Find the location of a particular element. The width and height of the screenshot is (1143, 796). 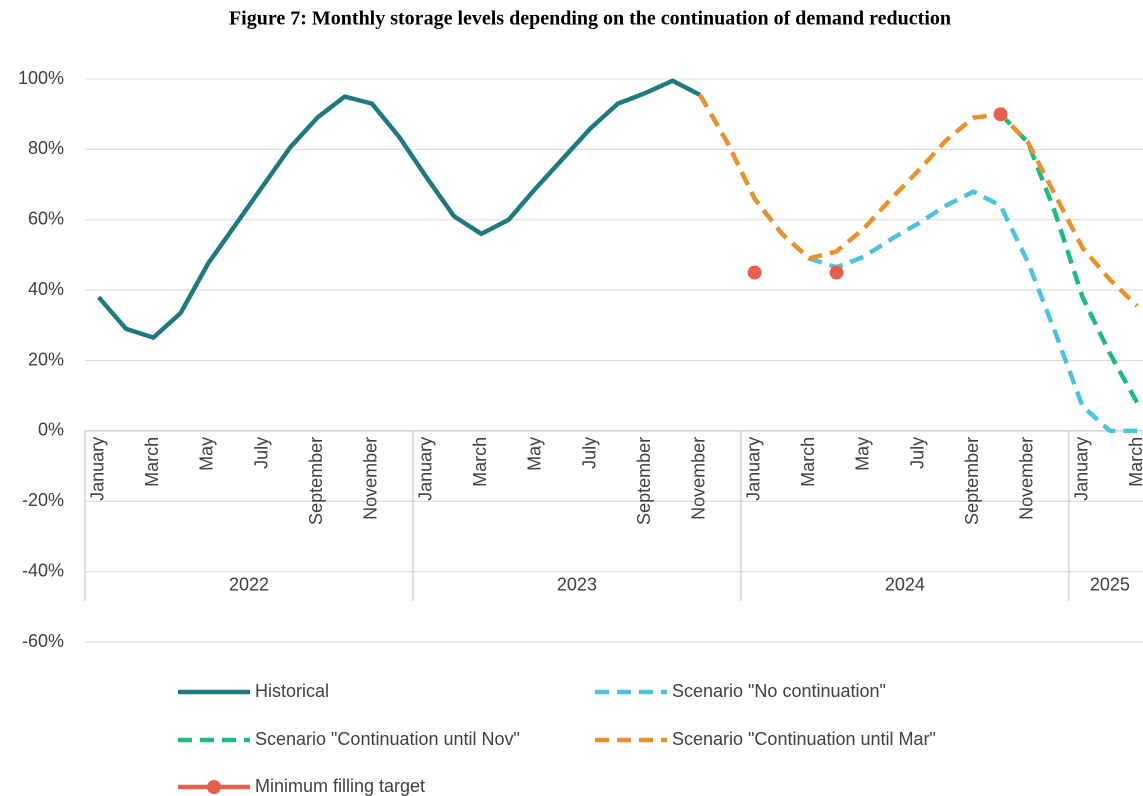

y-tick-label: 80% is located at coordinates (46, 148).